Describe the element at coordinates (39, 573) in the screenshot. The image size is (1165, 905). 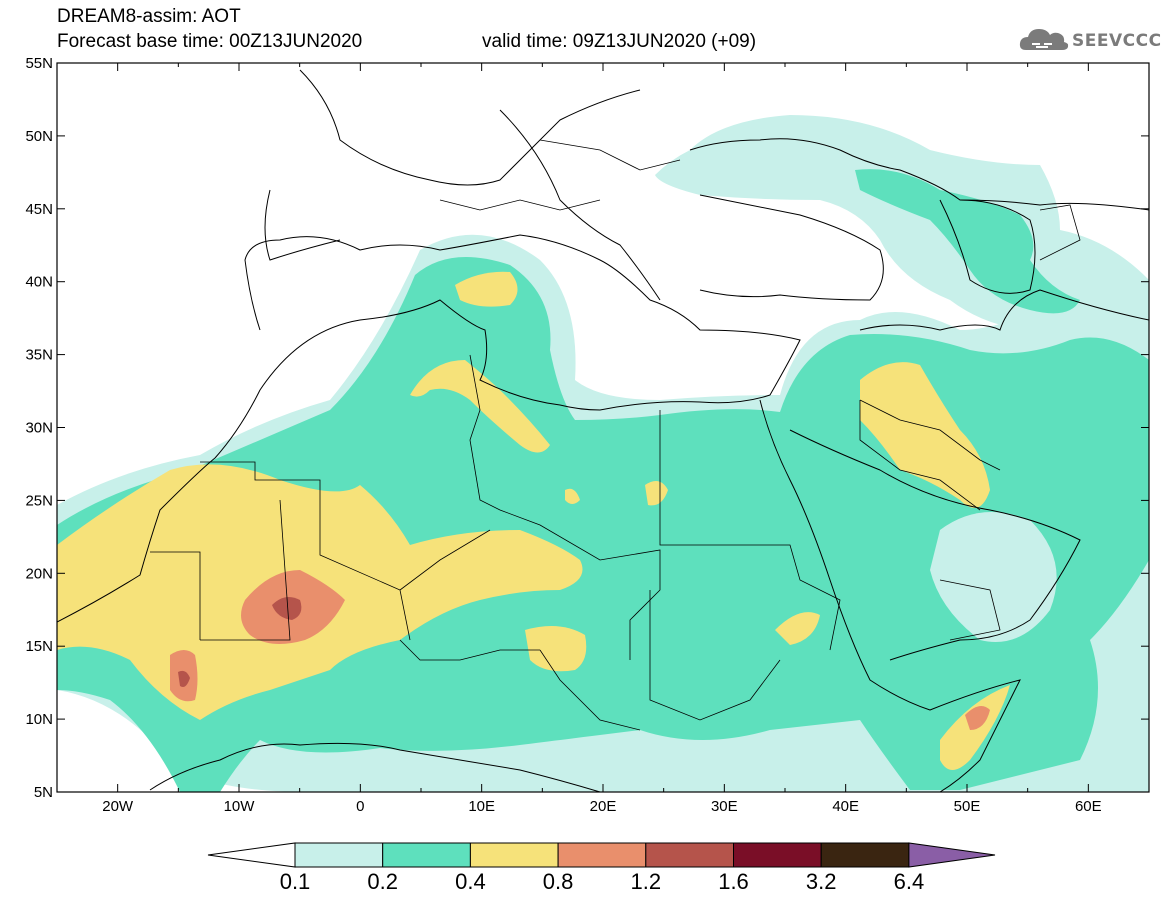
I see `lat-label: 20N` at that location.